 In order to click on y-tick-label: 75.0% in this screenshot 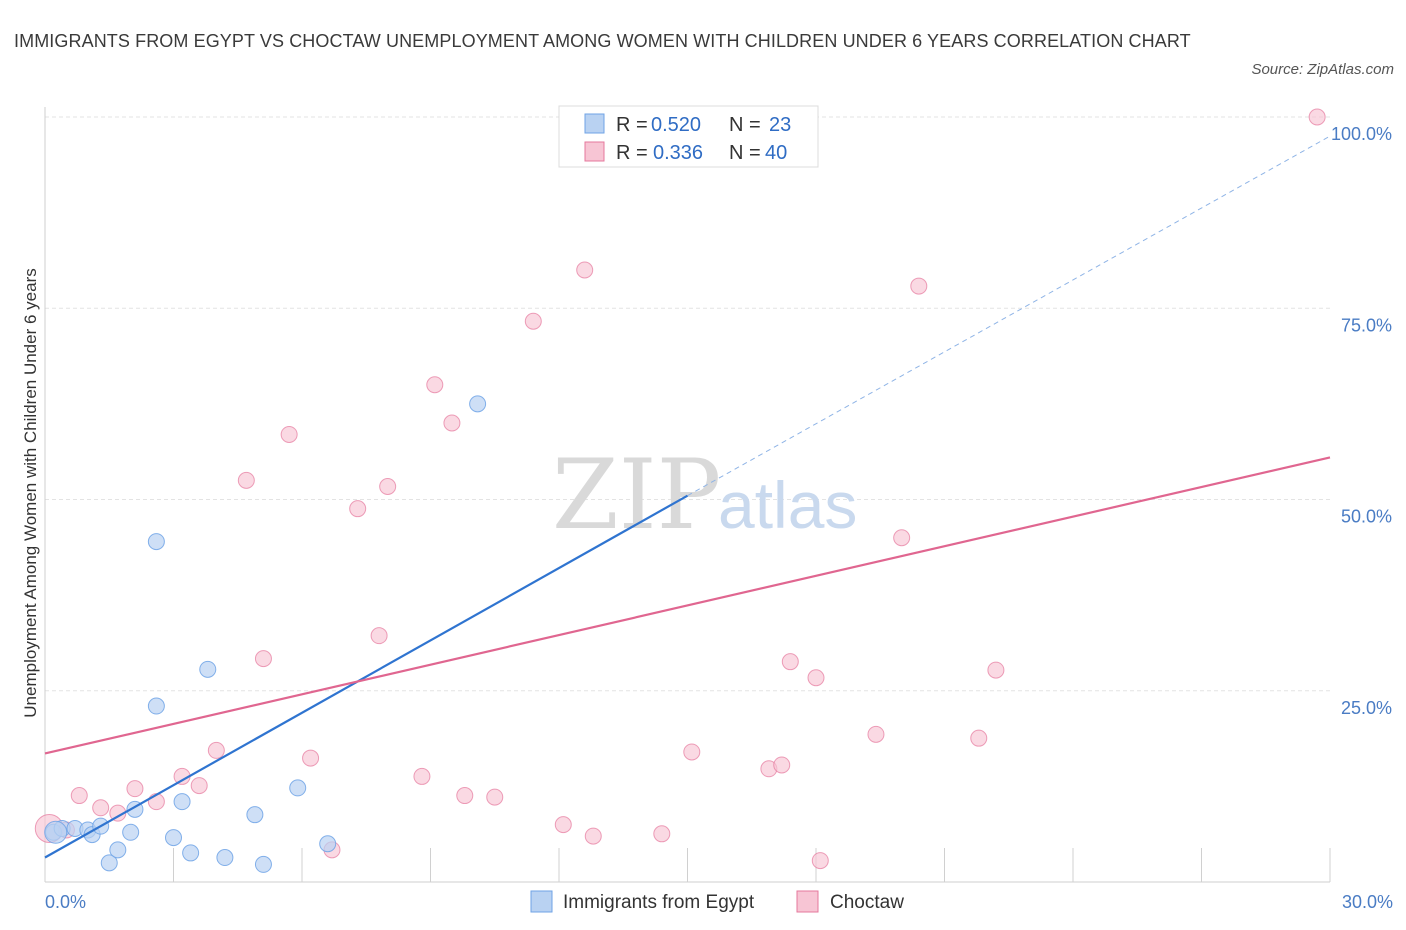, I will do `click(1366, 325)`.